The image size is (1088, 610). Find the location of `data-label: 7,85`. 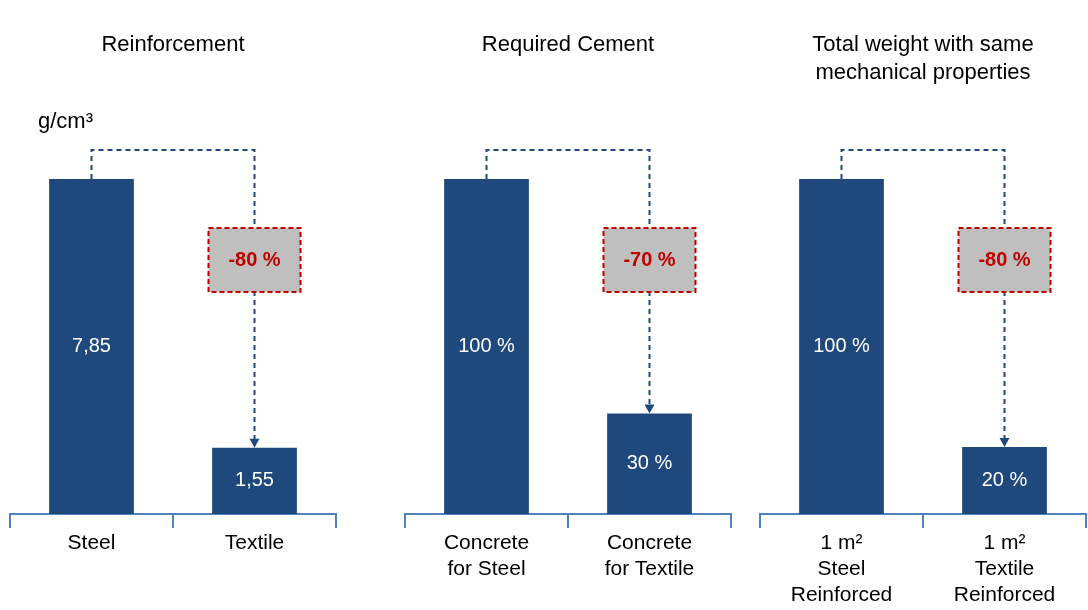

data-label: 7,85 is located at coordinates (91, 345).